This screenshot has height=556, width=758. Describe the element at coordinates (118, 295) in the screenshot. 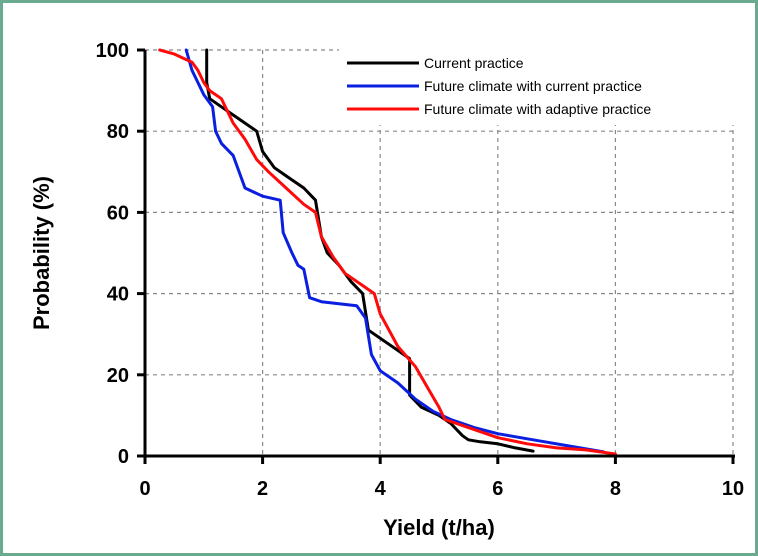

I see `y-tick-label-40: 40` at that location.